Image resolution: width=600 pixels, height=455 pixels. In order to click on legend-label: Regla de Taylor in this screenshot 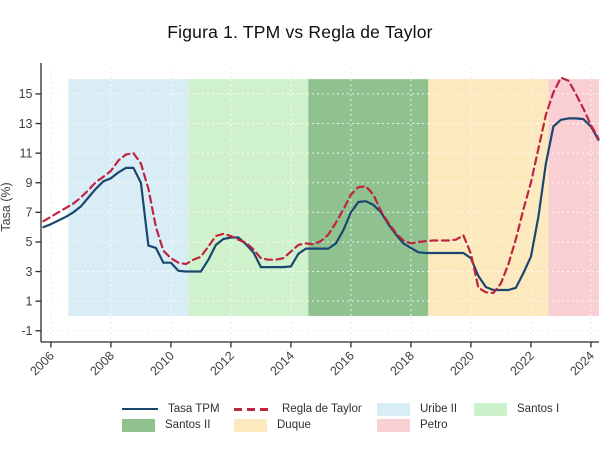, I will do `click(322, 409)`.